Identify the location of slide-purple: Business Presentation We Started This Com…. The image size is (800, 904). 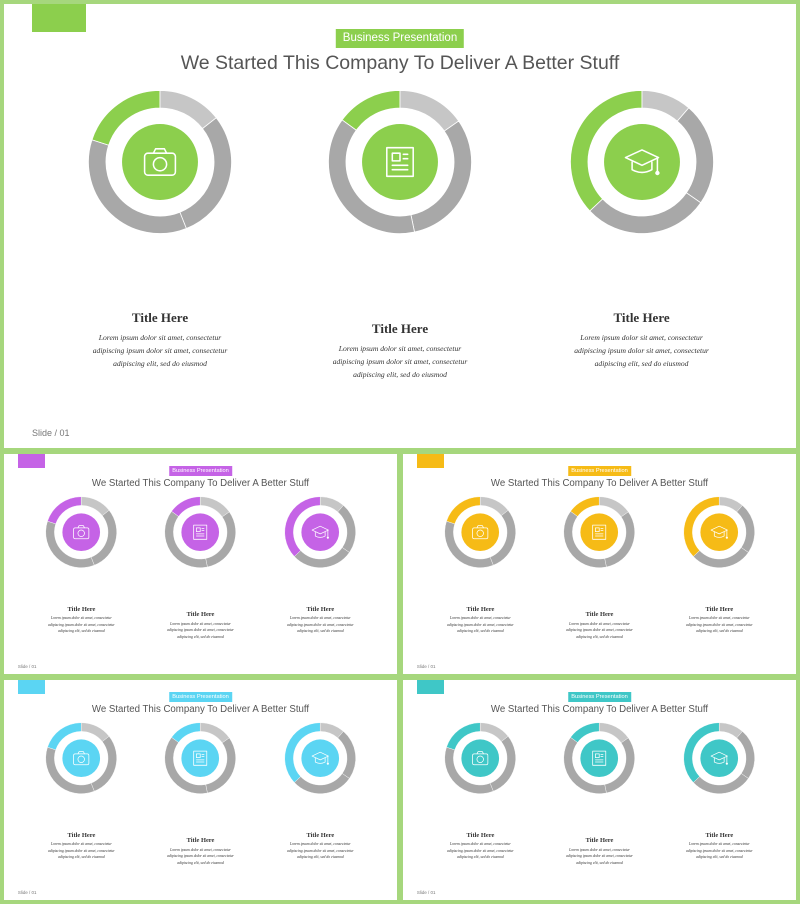
(200, 564).